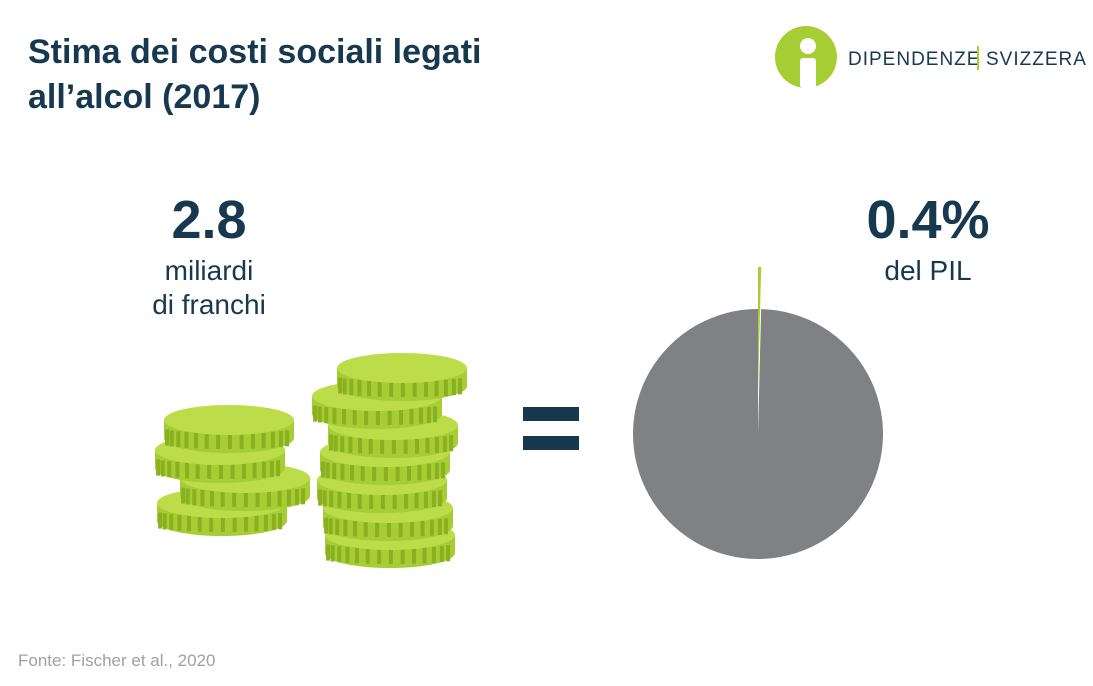 The height and width of the screenshot is (686, 1093). What do you see at coordinates (311, 460) in the screenshot?
I see `coins` at bounding box center [311, 460].